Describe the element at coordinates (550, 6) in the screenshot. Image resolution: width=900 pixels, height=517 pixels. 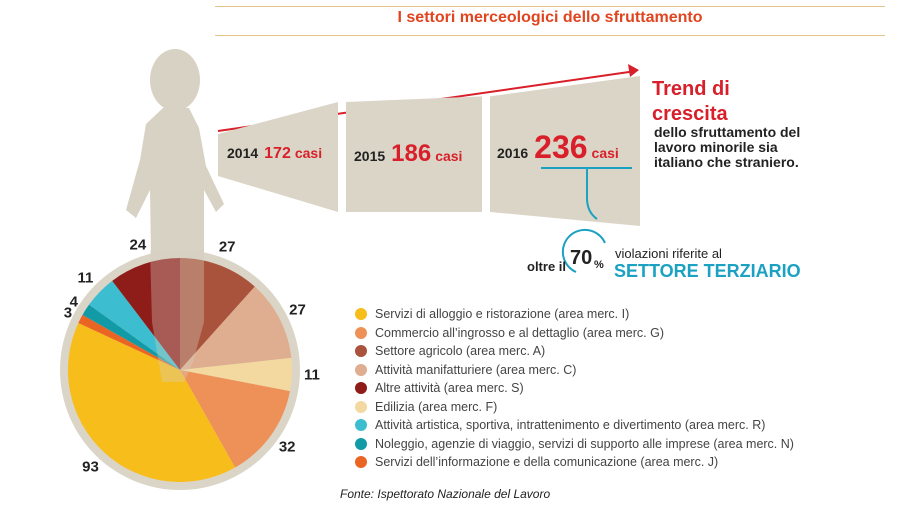
I see `top-rule` at that location.